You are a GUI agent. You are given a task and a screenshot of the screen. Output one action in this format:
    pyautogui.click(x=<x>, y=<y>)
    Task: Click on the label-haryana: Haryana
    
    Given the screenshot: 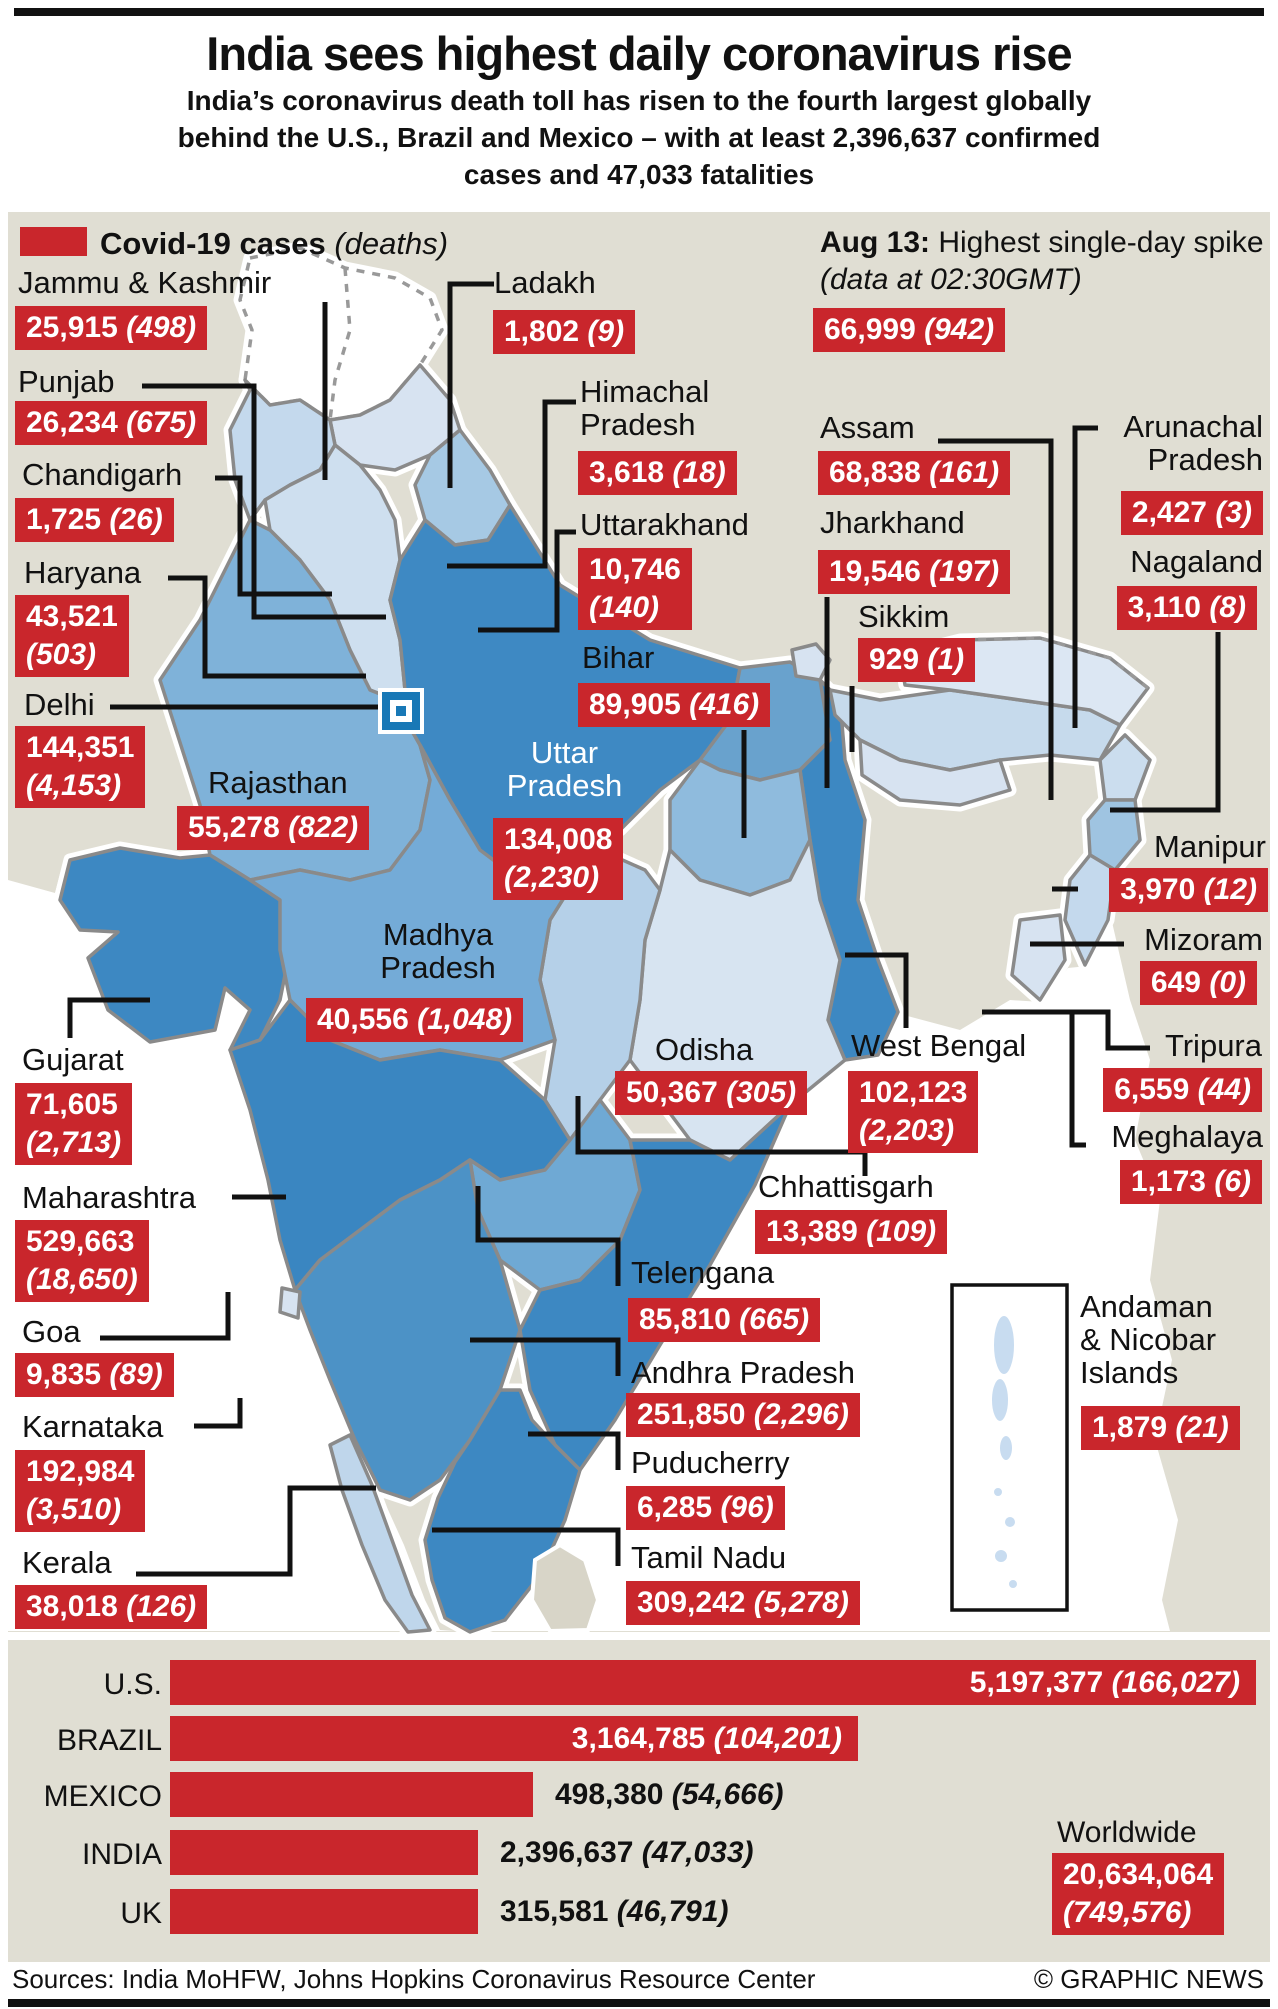 What is the action you would take?
    pyautogui.click(x=83, y=572)
    